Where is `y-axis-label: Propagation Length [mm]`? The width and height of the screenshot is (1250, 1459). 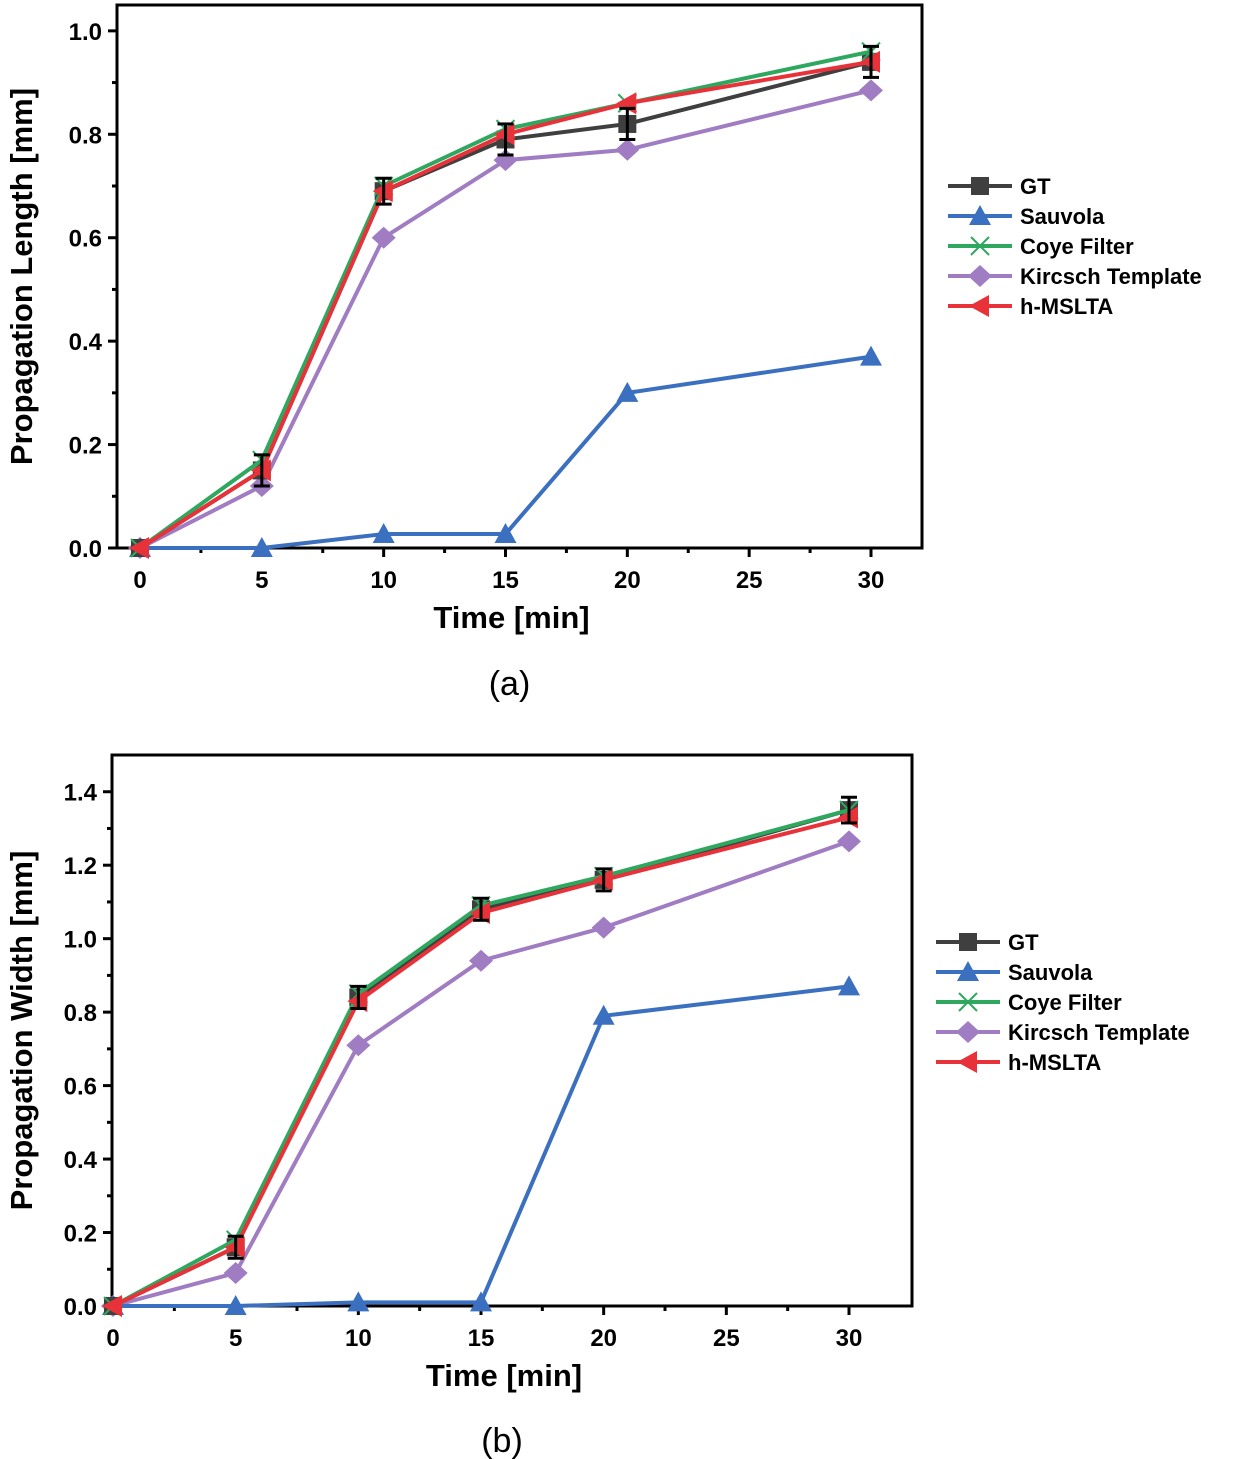
y-axis-label: Propagation Length [mm] is located at coordinates (21, 276).